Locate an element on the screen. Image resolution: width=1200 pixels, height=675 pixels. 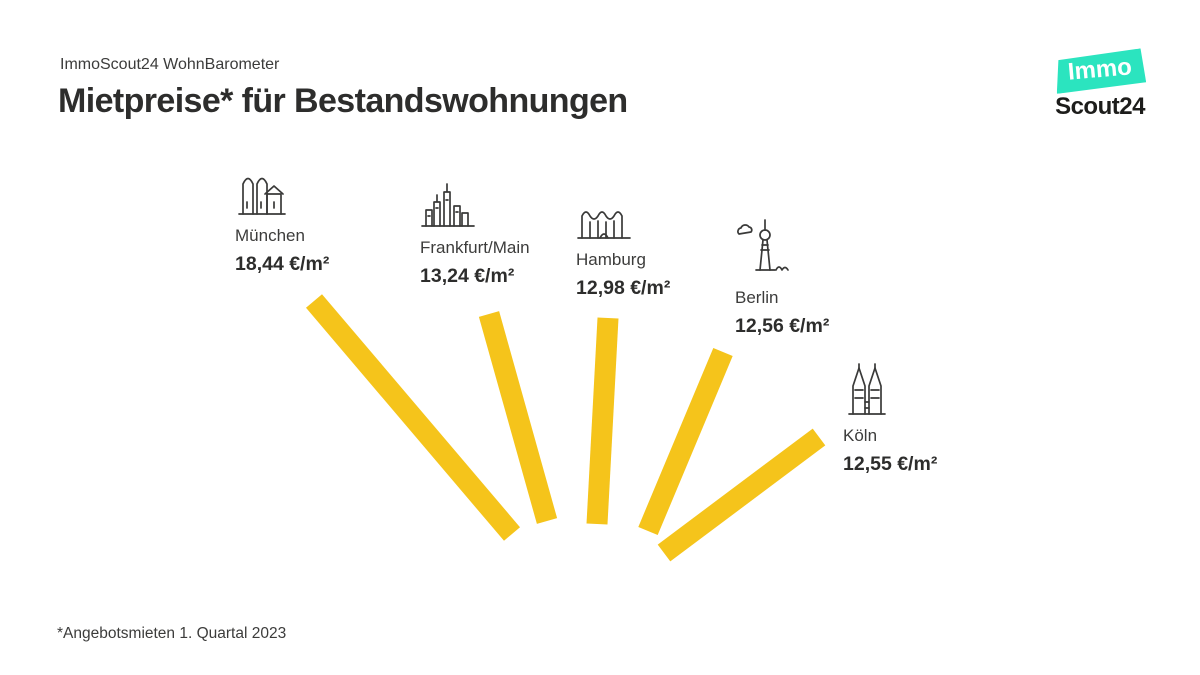
city-block-berlin: Berlin 12,56 €/m² is located at coordinates (782, 278).